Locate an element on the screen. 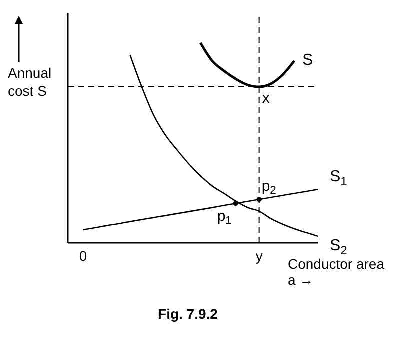 The image size is (417, 355). y-axis-title: Annual cost S is located at coordinates (30, 82).